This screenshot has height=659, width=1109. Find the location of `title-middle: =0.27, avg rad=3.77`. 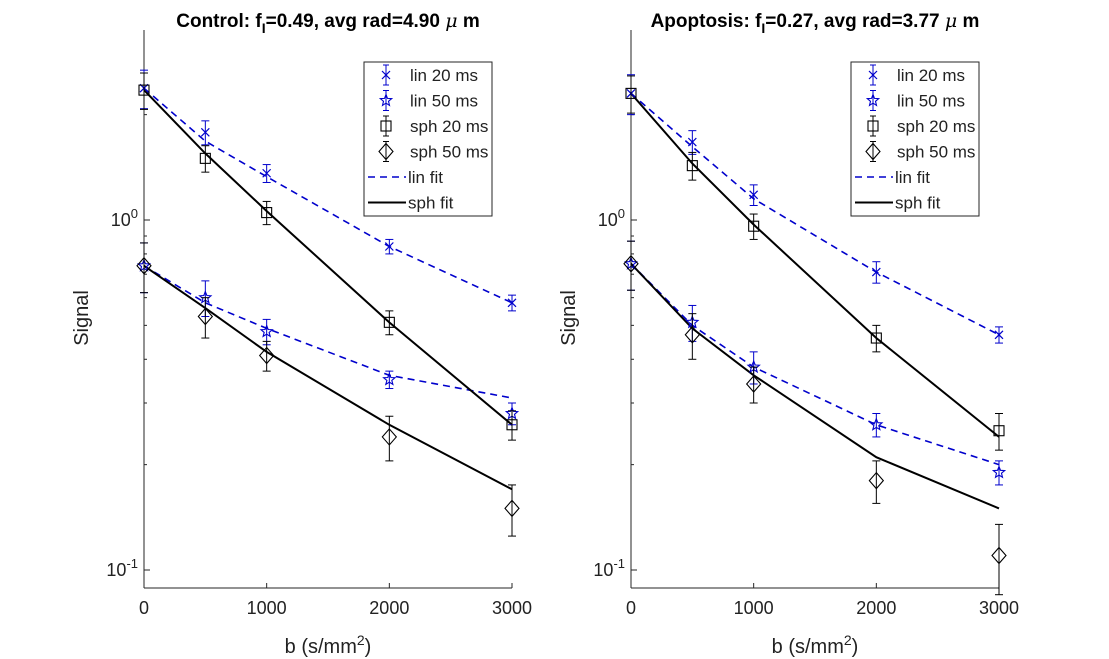

title-middle: =0.27, avg rad=3.77 is located at coordinates (855, 21).